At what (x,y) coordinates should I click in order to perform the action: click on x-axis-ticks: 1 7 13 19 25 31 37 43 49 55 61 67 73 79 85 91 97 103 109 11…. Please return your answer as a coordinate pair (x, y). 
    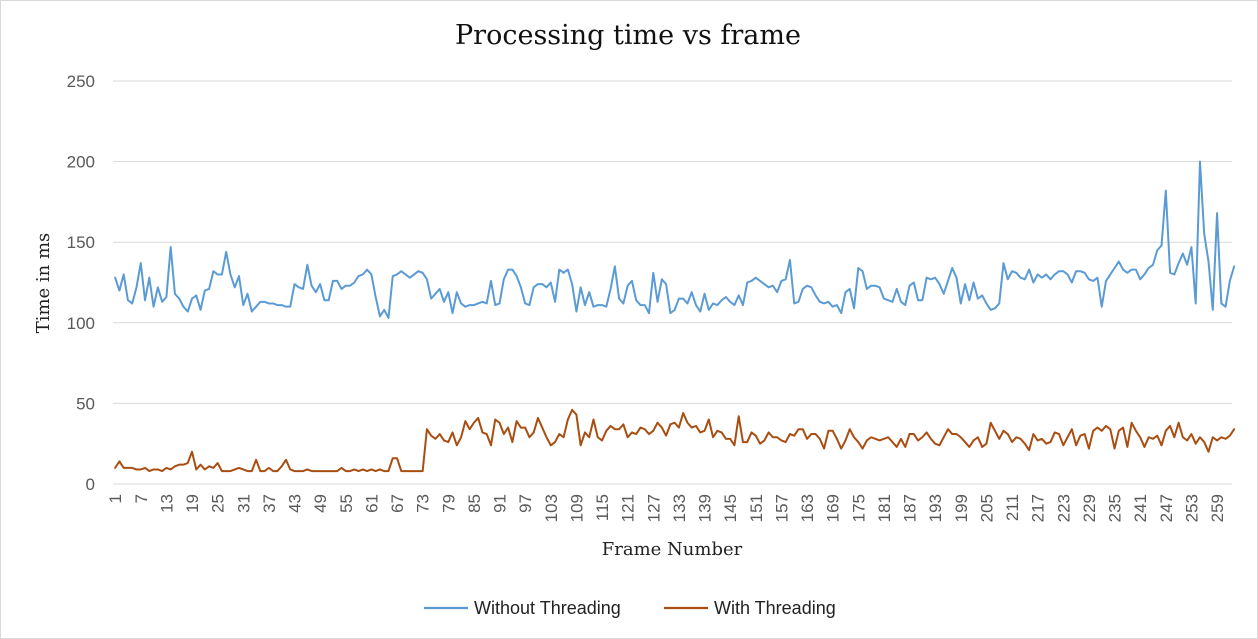
    Looking at the image, I should click on (666, 508).